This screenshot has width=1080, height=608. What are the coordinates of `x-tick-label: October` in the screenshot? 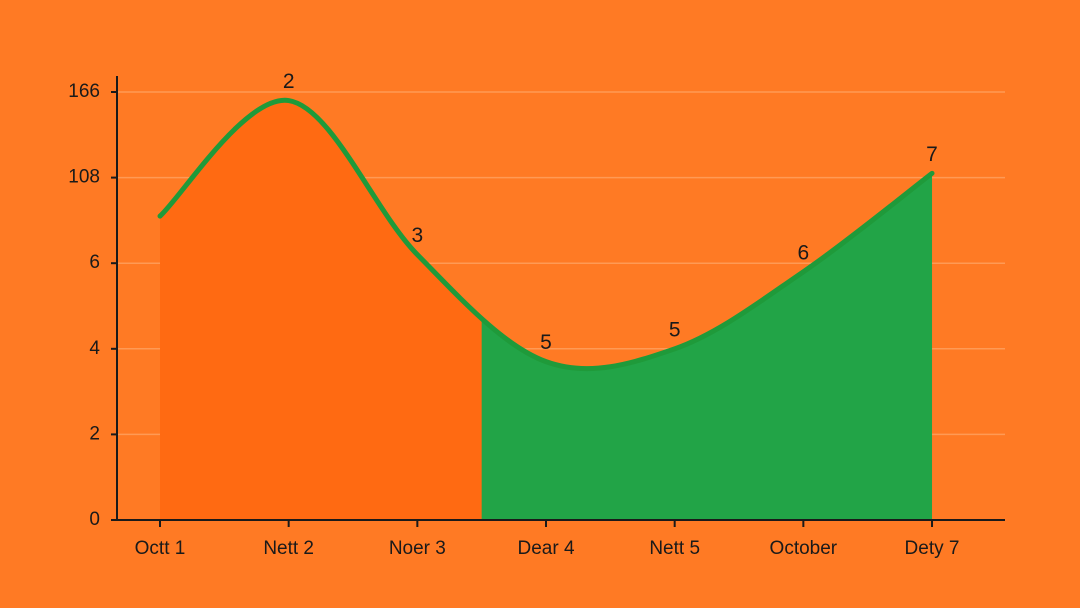 It's located at (804, 548).